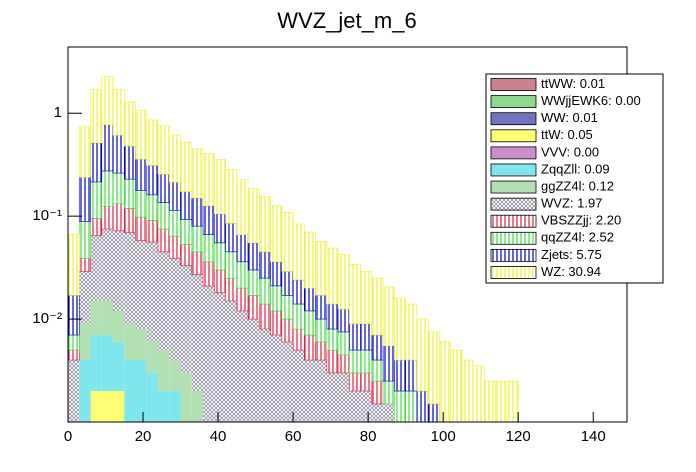 The height and width of the screenshot is (472, 696). Describe the element at coordinates (577, 185) in the screenshot. I see `legend-text: ggZZ4l: 0.12` at that location.